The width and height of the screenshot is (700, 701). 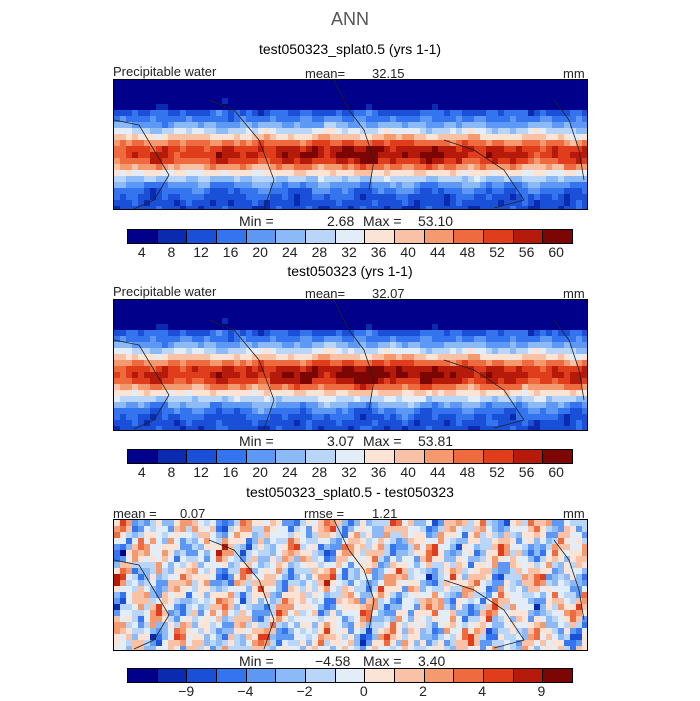 What do you see at coordinates (410, 236) in the screenshot?
I see `colorbar-swatch` at bounding box center [410, 236].